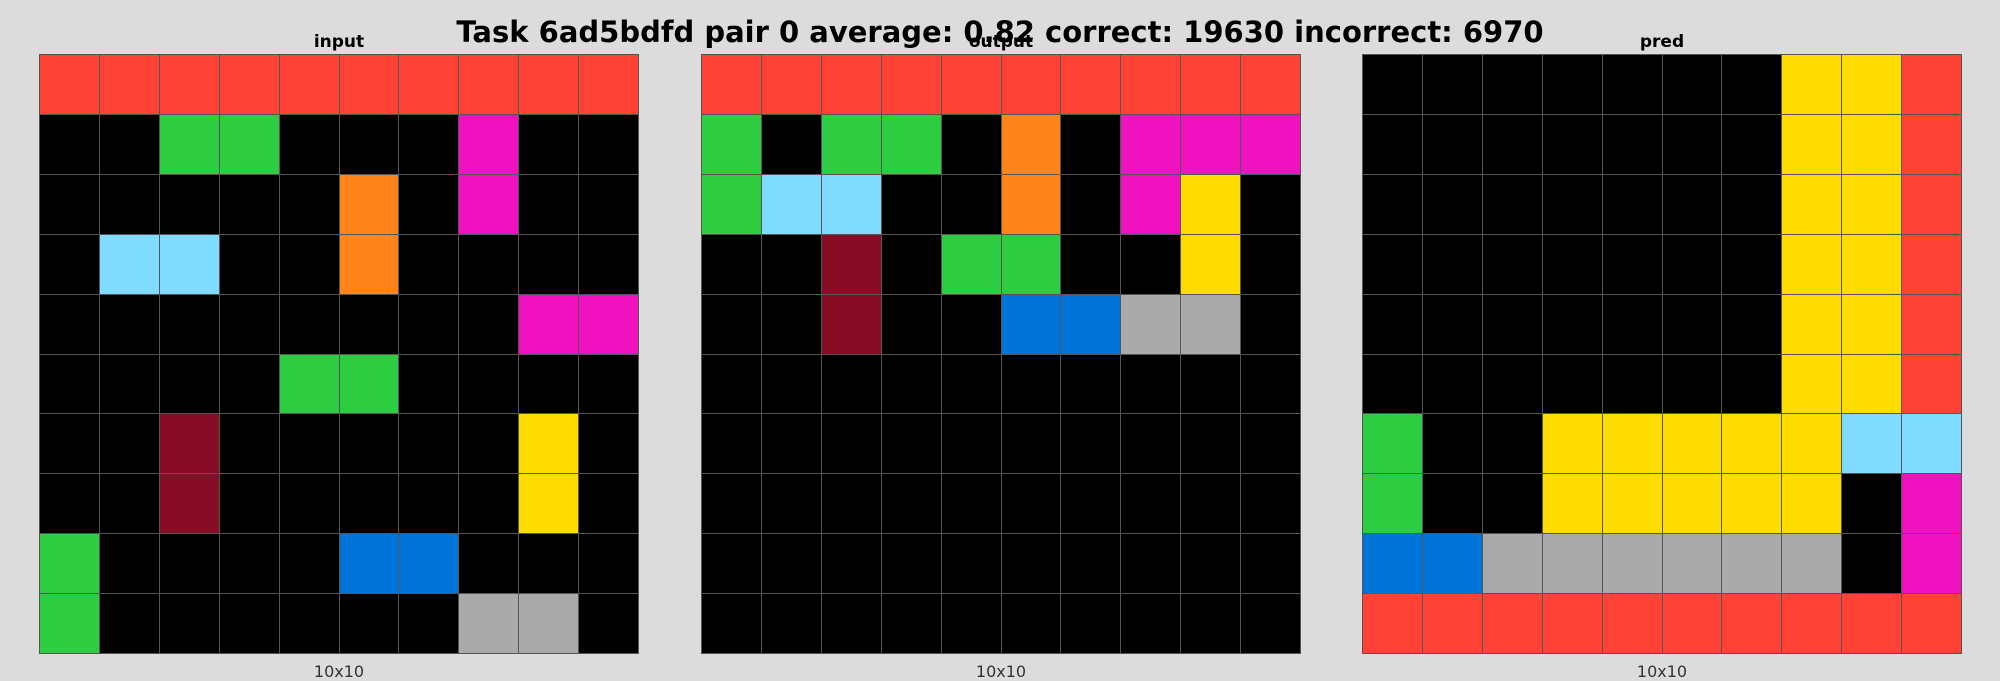 The height and width of the screenshot is (681, 2000). Describe the element at coordinates (1662, 671) in the screenshot. I see `pred-size-label: 10x10` at that location.